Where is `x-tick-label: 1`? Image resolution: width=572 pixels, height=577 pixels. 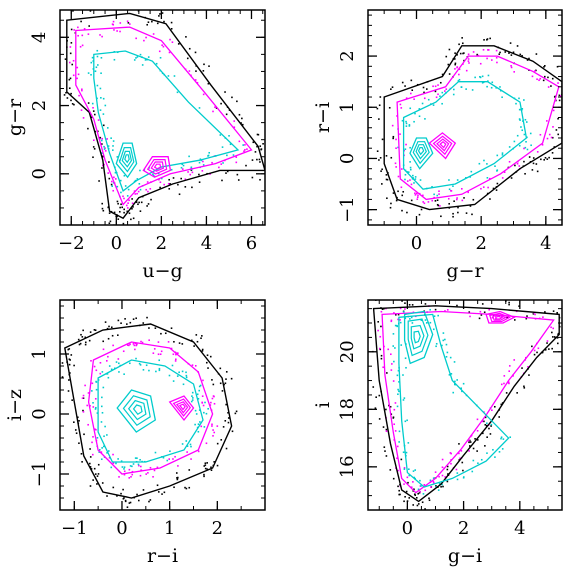 x-tick-label: 1 is located at coordinates (169, 528).